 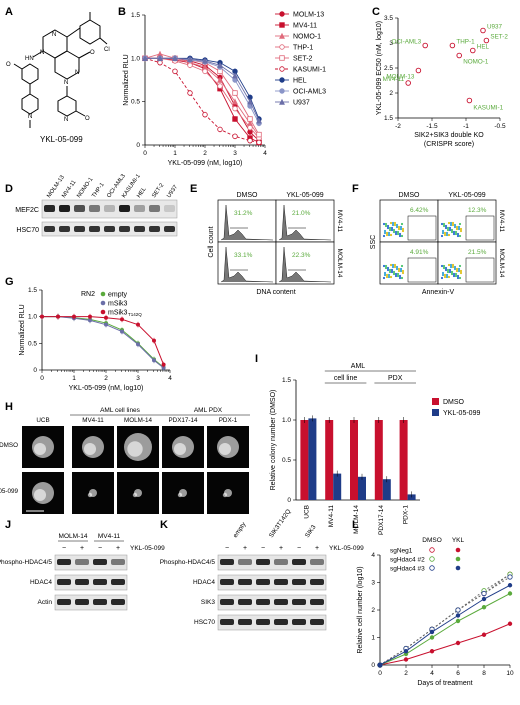 What do you see at coordinates (373, 610) in the screenshot?
I see `y-tick-label: 2` at bounding box center [373, 610].